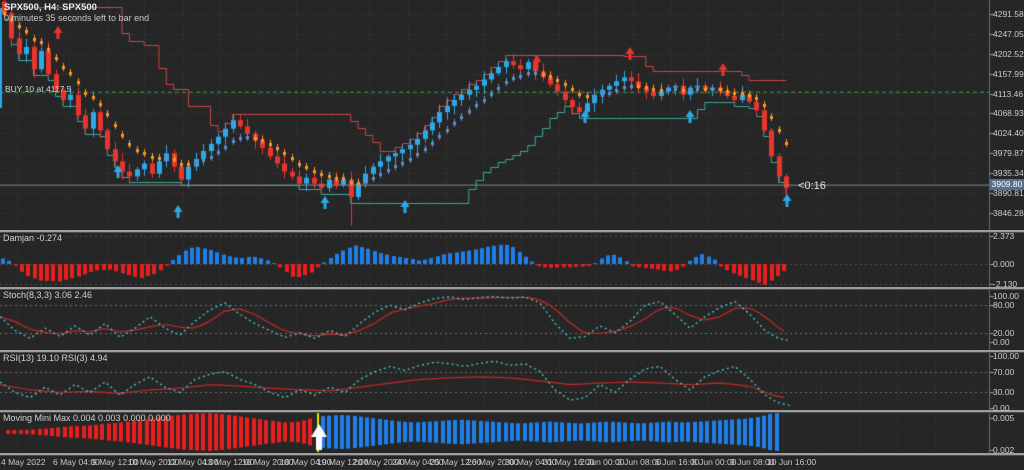 The image size is (1024, 470). I want to click on indicator-axis-label: 0.005, so click(1004, 418).